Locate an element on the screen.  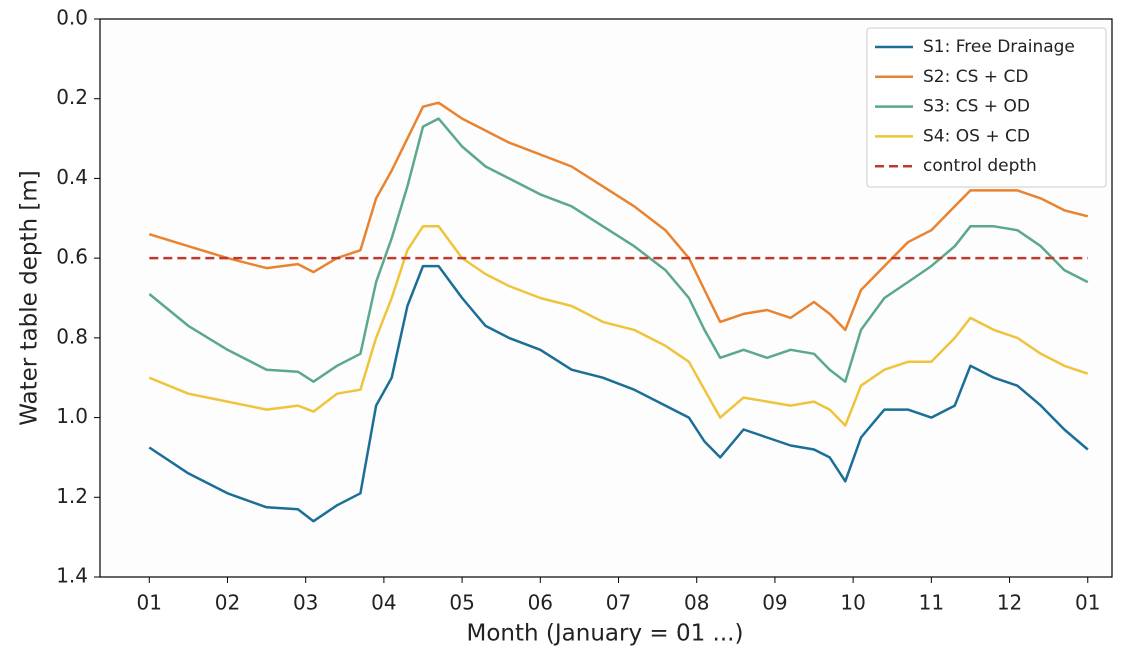
x-tick-label: 08 is located at coordinates (696, 603).